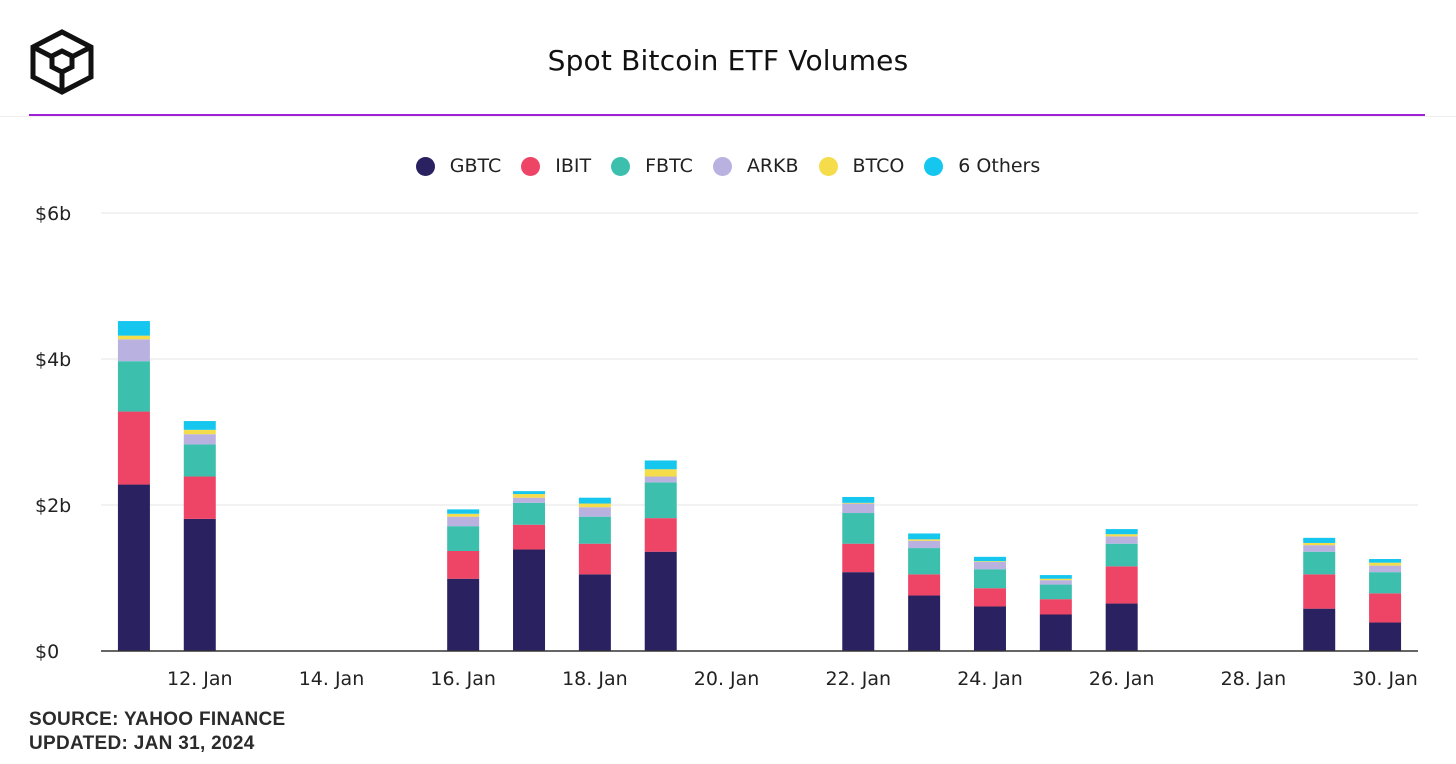 The width and height of the screenshot is (1456, 764). I want to click on legend-label: GBTC, so click(475, 166).